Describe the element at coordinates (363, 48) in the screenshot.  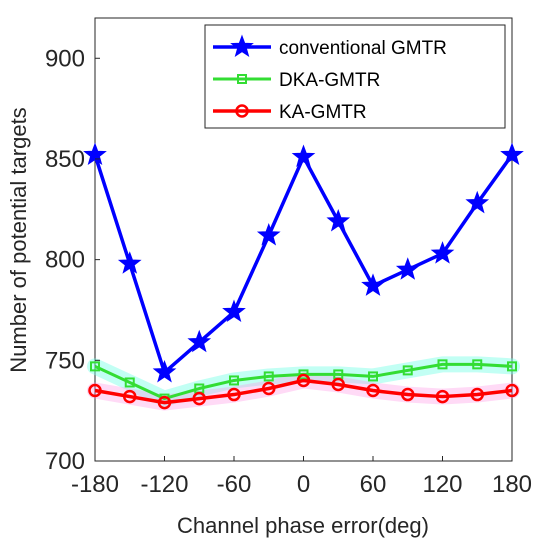
I see `legend-label: conventional GMTR` at that location.